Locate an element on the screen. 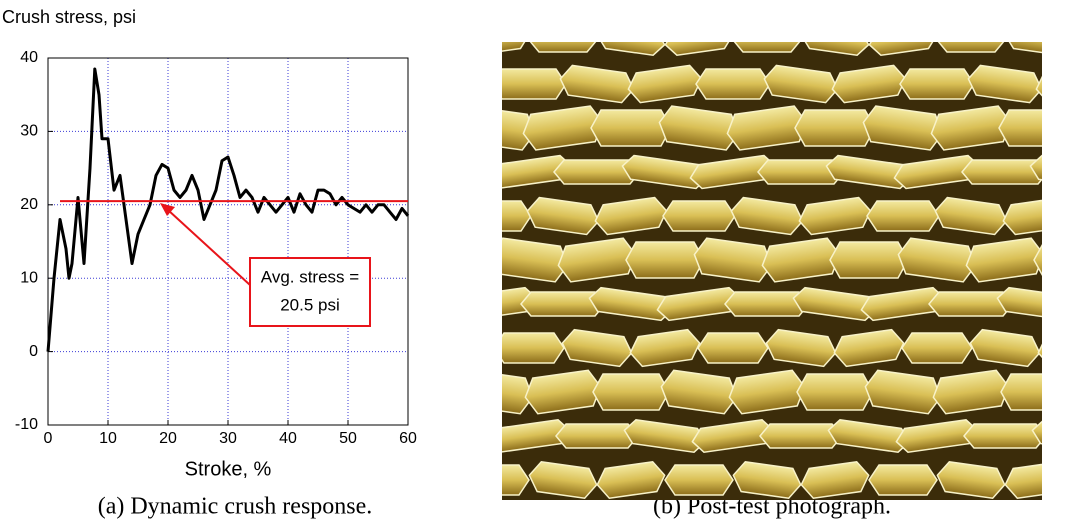 The height and width of the screenshot is (525, 1080). annotation-arrow is located at coordinates (209, 247).